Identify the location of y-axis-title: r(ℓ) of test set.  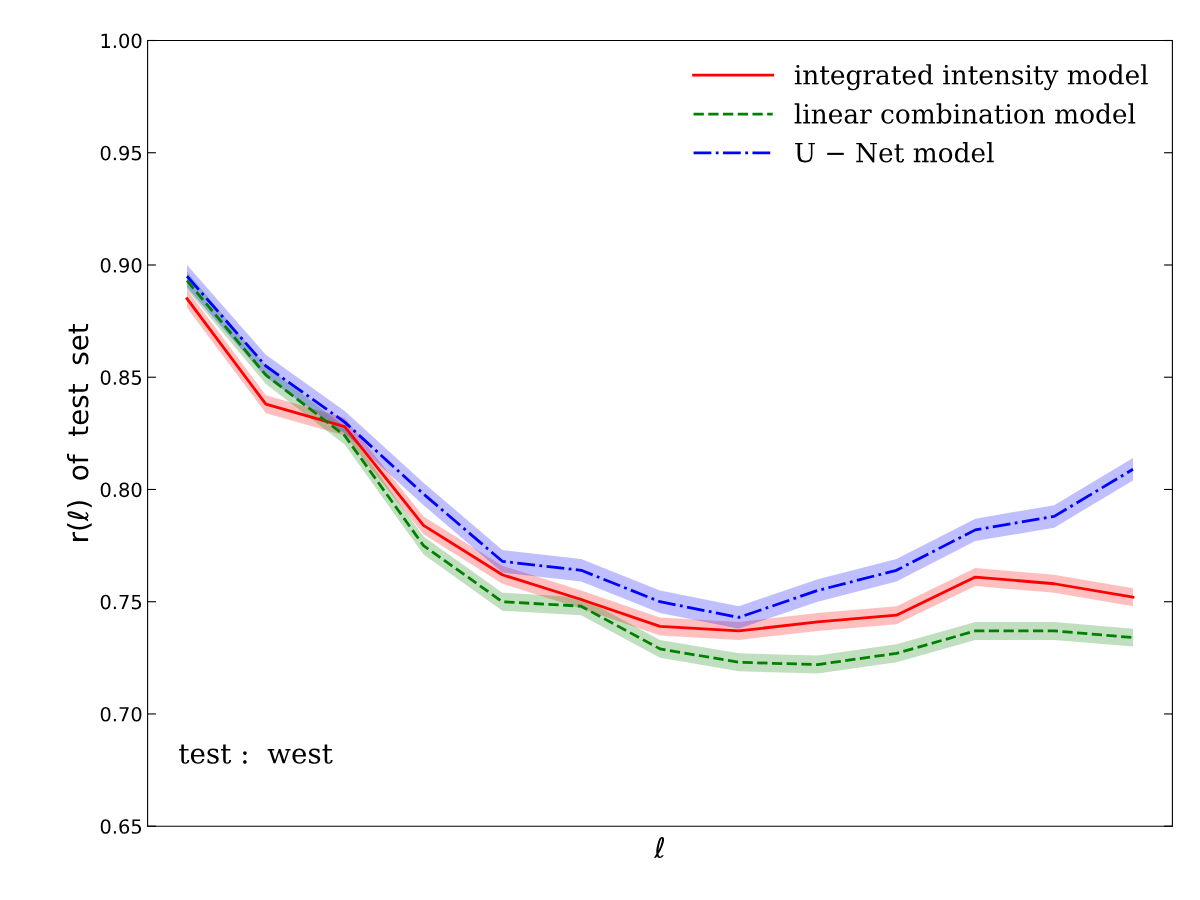
(79, 432).